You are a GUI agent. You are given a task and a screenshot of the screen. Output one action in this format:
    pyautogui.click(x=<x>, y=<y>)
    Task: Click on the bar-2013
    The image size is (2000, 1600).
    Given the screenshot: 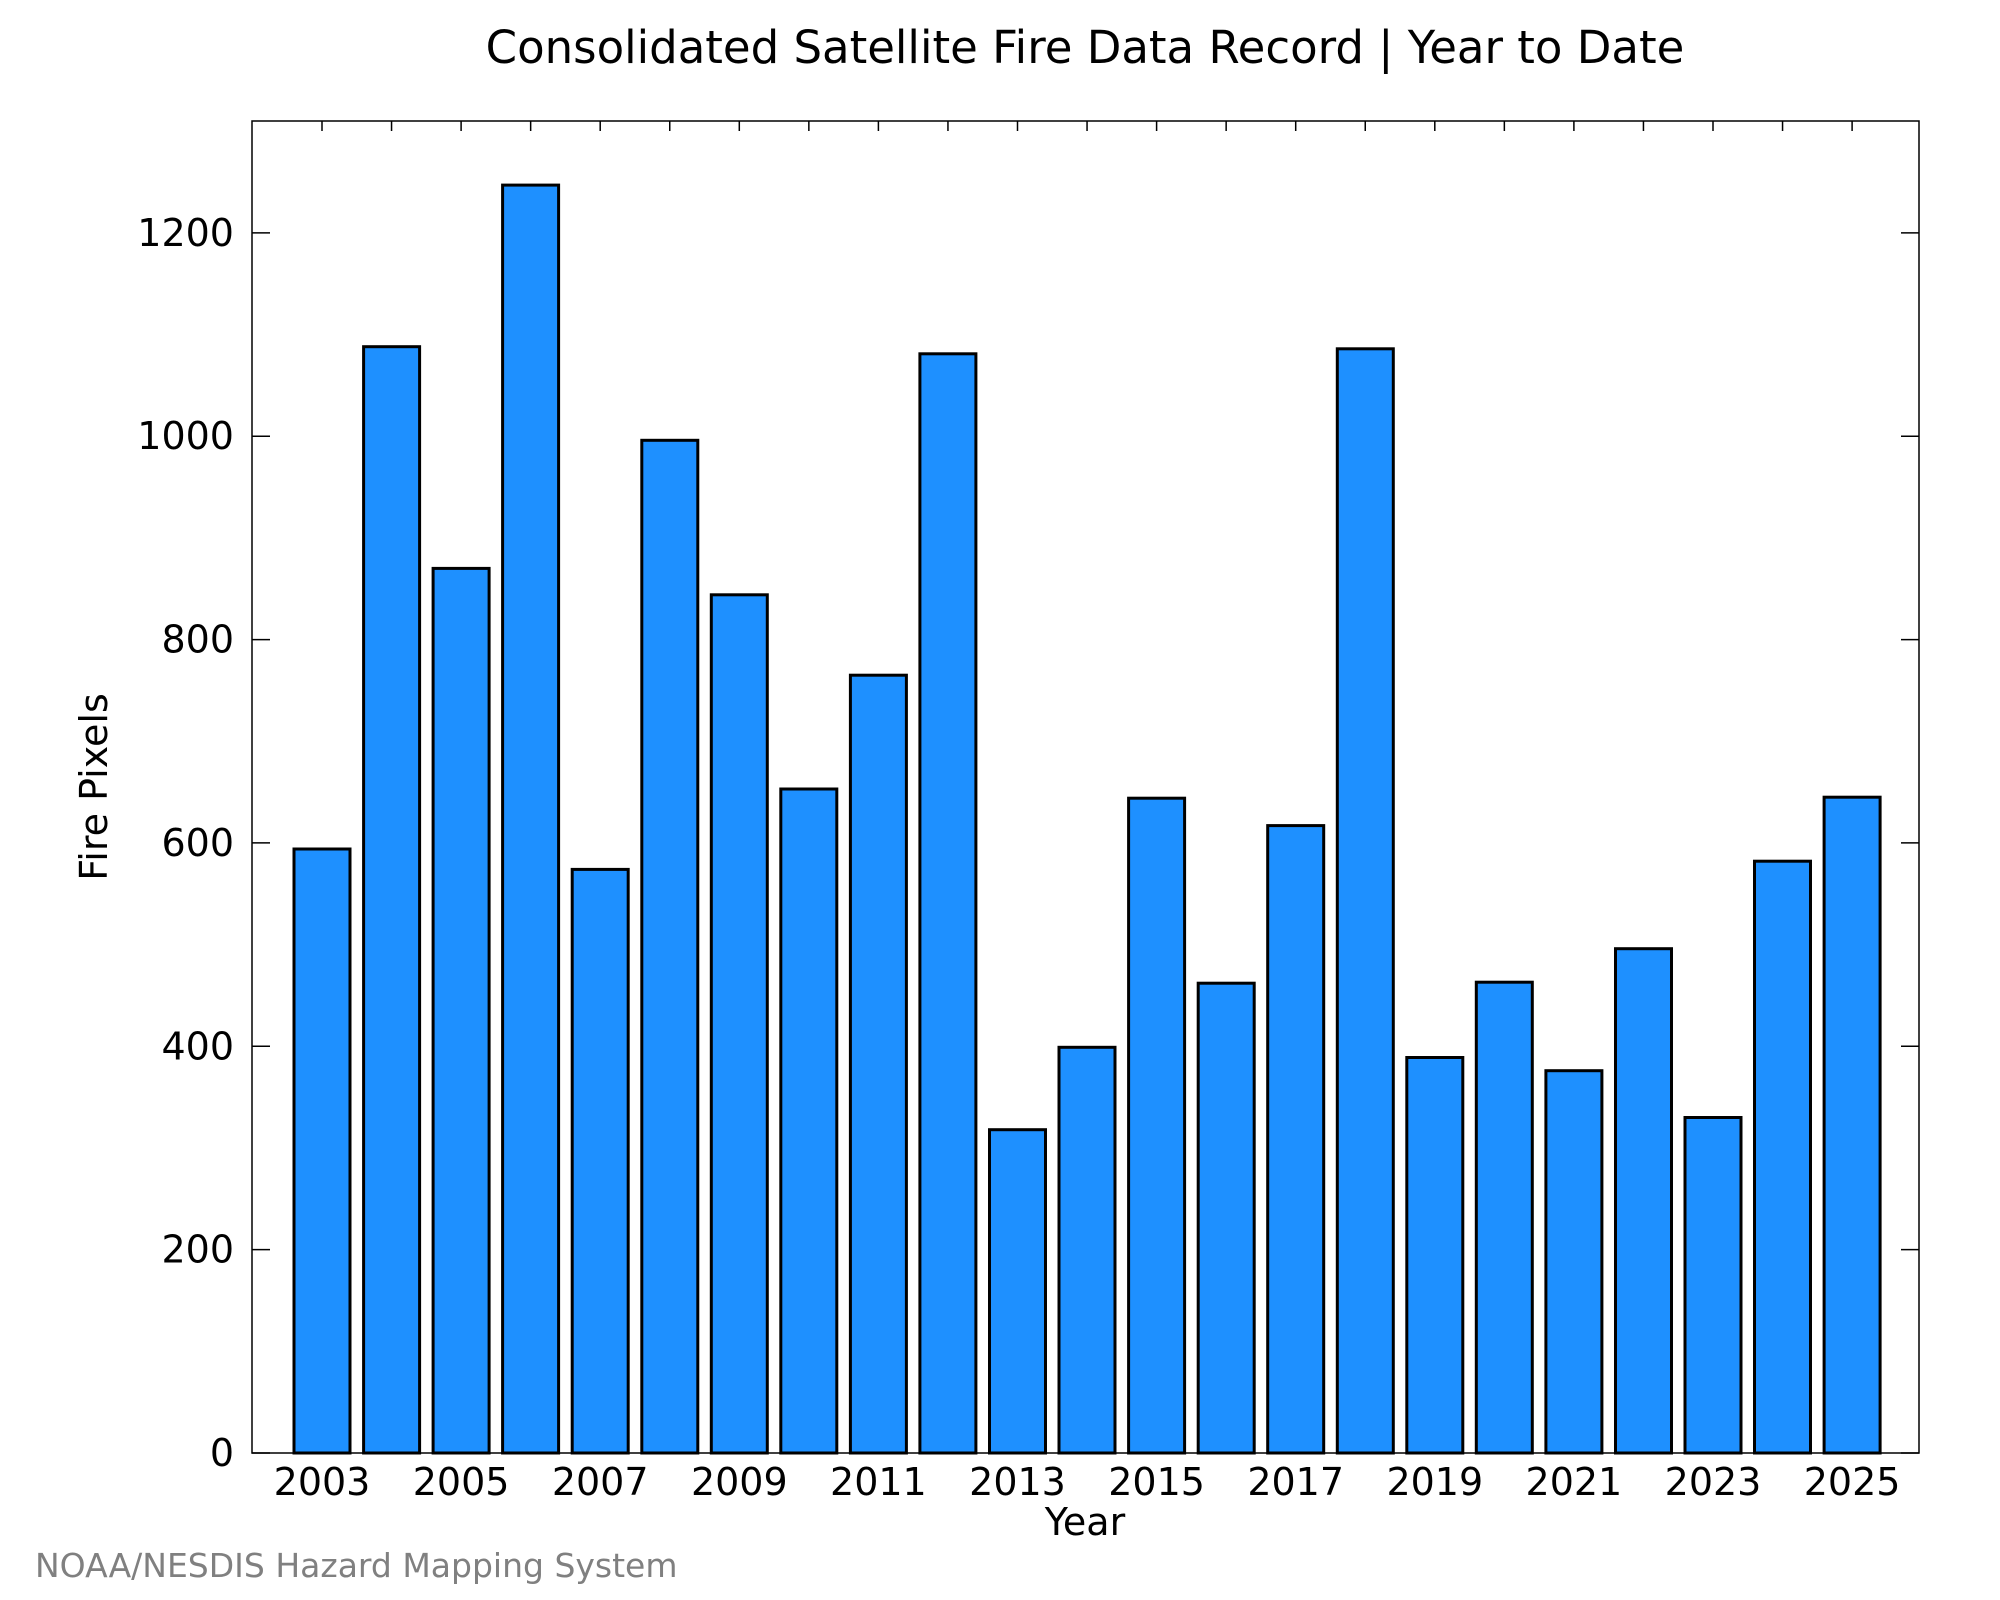 What is the action you would take?
    pyautogui.click(x=1017, y=1291)
    